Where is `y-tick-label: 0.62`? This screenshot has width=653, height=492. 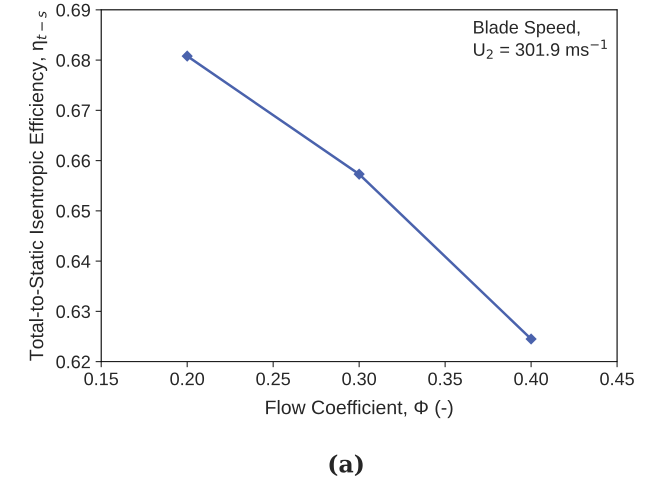 y-tick-label: 0.62 is located at coordinates (73, 362).